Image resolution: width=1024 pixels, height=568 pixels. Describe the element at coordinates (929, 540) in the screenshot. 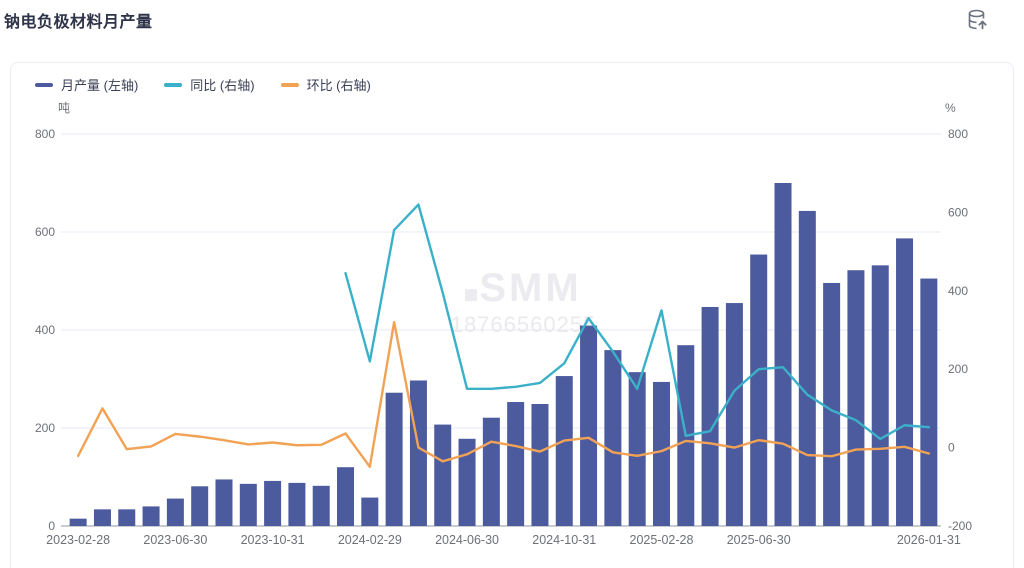

I see `x-axis-tick: 2026-01-31` at that location.